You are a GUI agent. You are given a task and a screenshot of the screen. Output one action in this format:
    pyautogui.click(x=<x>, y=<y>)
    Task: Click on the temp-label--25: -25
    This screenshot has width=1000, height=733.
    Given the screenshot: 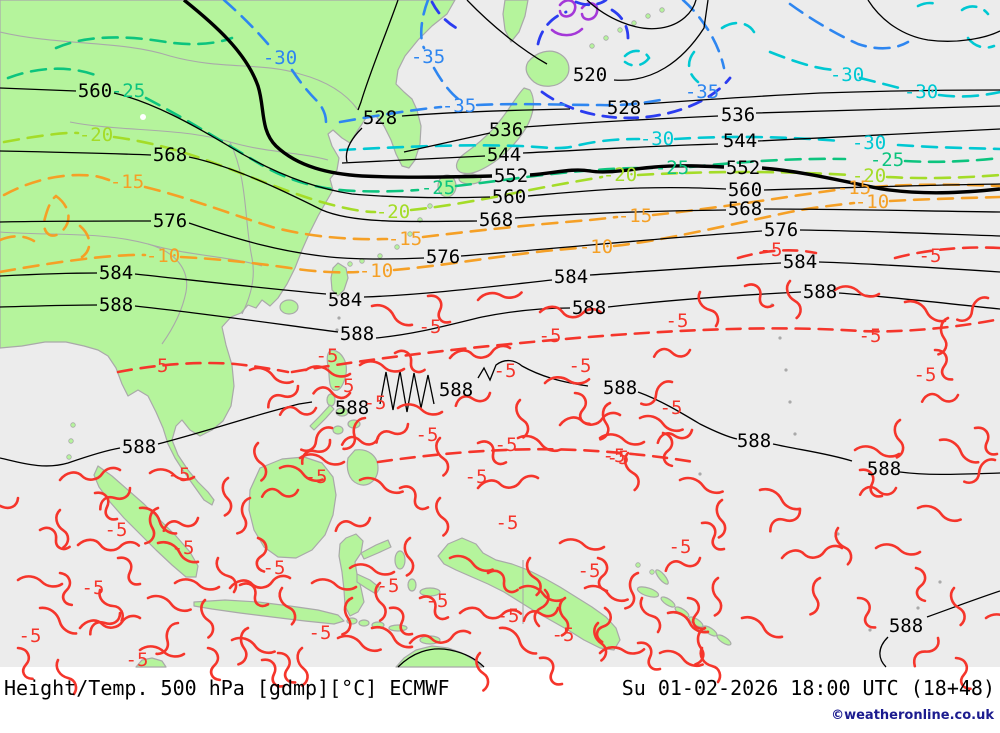 What is the action you would take?
    pyautogui.click(x=672, y=168)
    